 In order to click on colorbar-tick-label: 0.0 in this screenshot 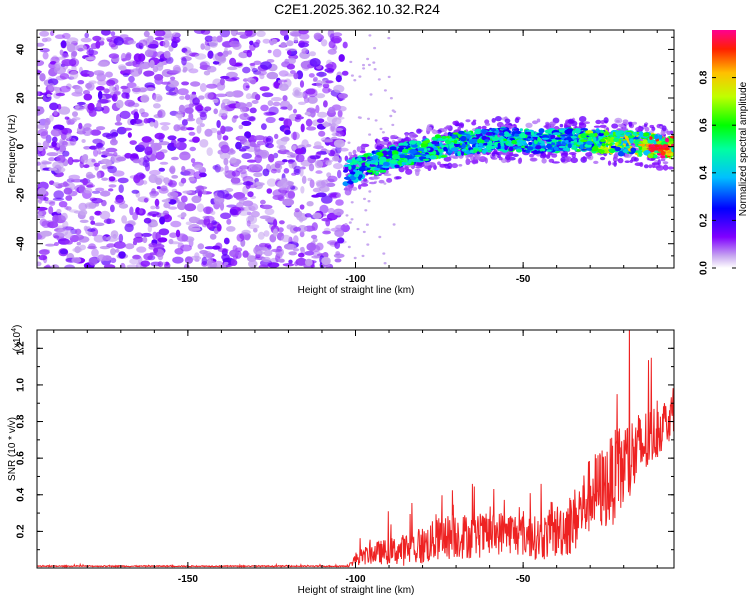, I will do `click(704, 268)`.